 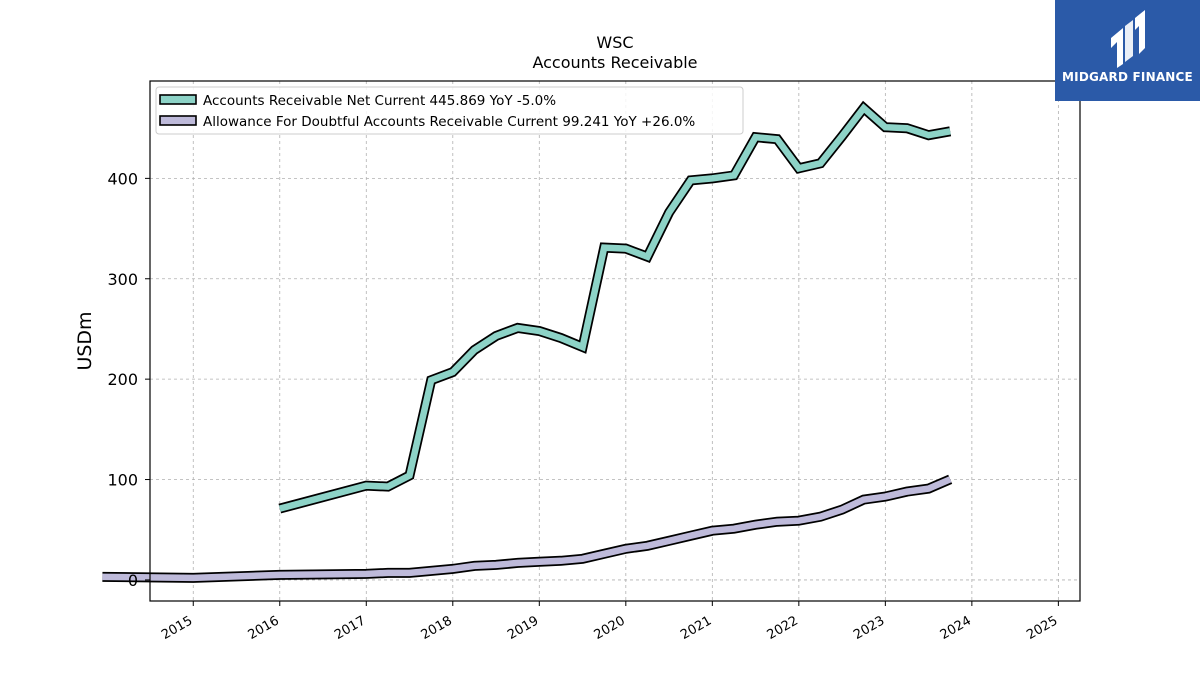 What do you see at coordinates (614, 62) in the screenshot?
I see `chart-subtitle: Accounts Receivable` at bounding box center [614, 62].